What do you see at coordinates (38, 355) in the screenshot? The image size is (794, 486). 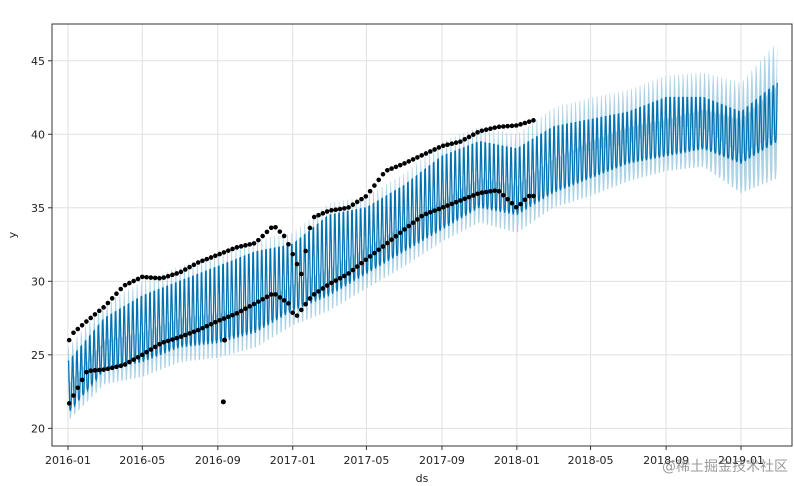 I see `y-tick-label: 25` at bounding box center [38, 355].